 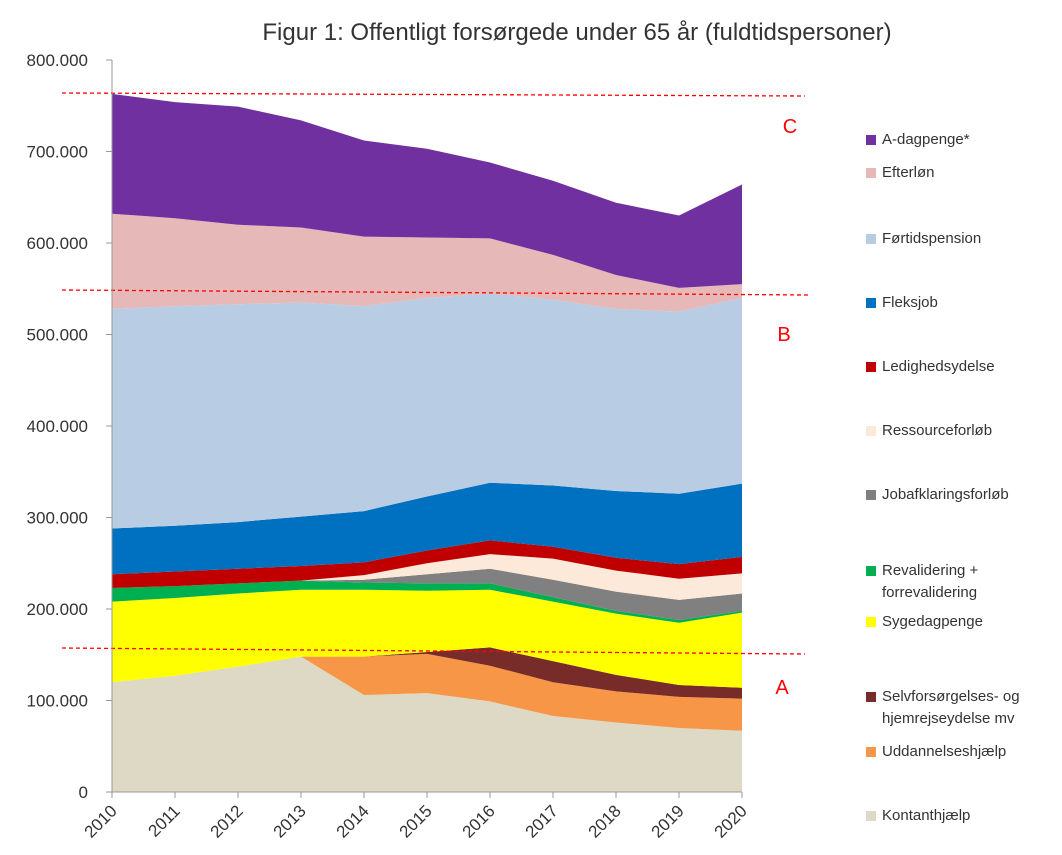 What do you see at coordinates (951, 707) in the screenshot?
I see `legend-label: Selvforsørgelses- og hjemrejseydelse mv` at bounding box center [951, 707].